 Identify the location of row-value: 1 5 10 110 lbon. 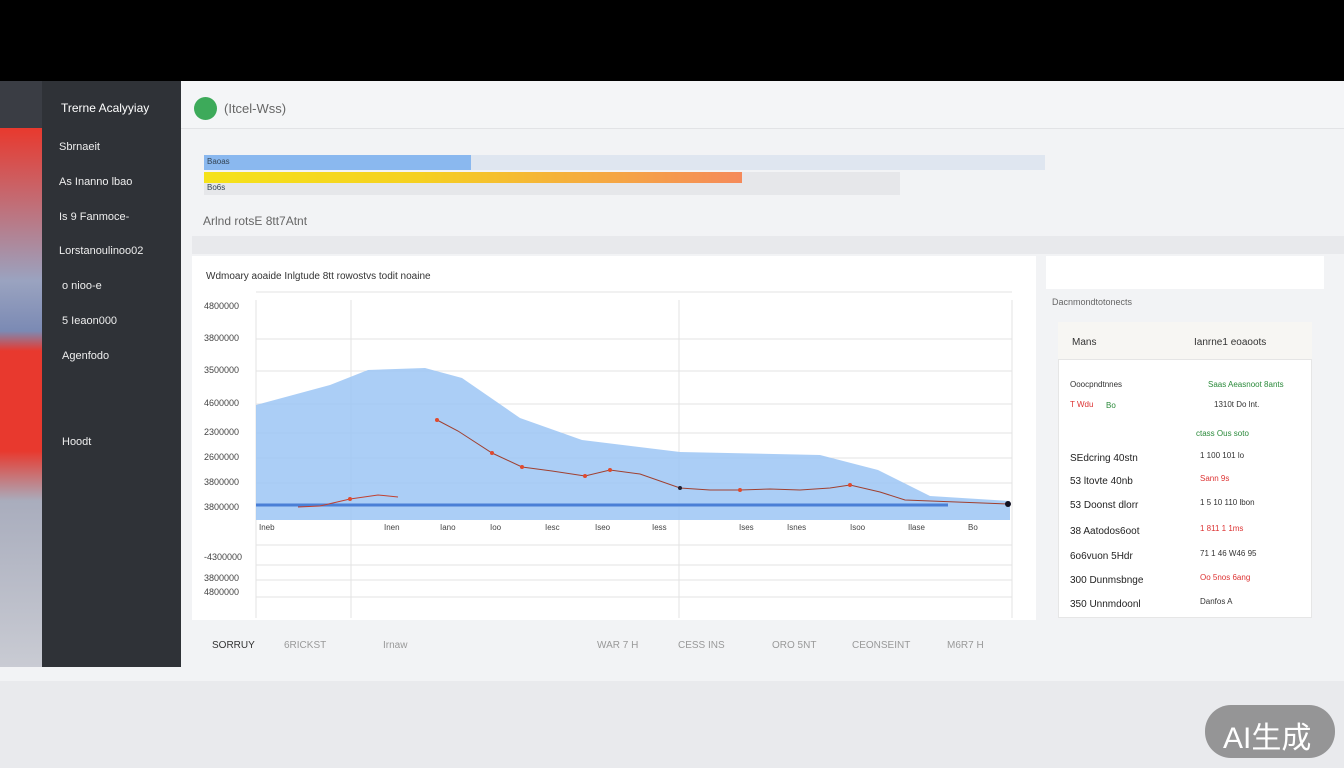
(1227, 502).